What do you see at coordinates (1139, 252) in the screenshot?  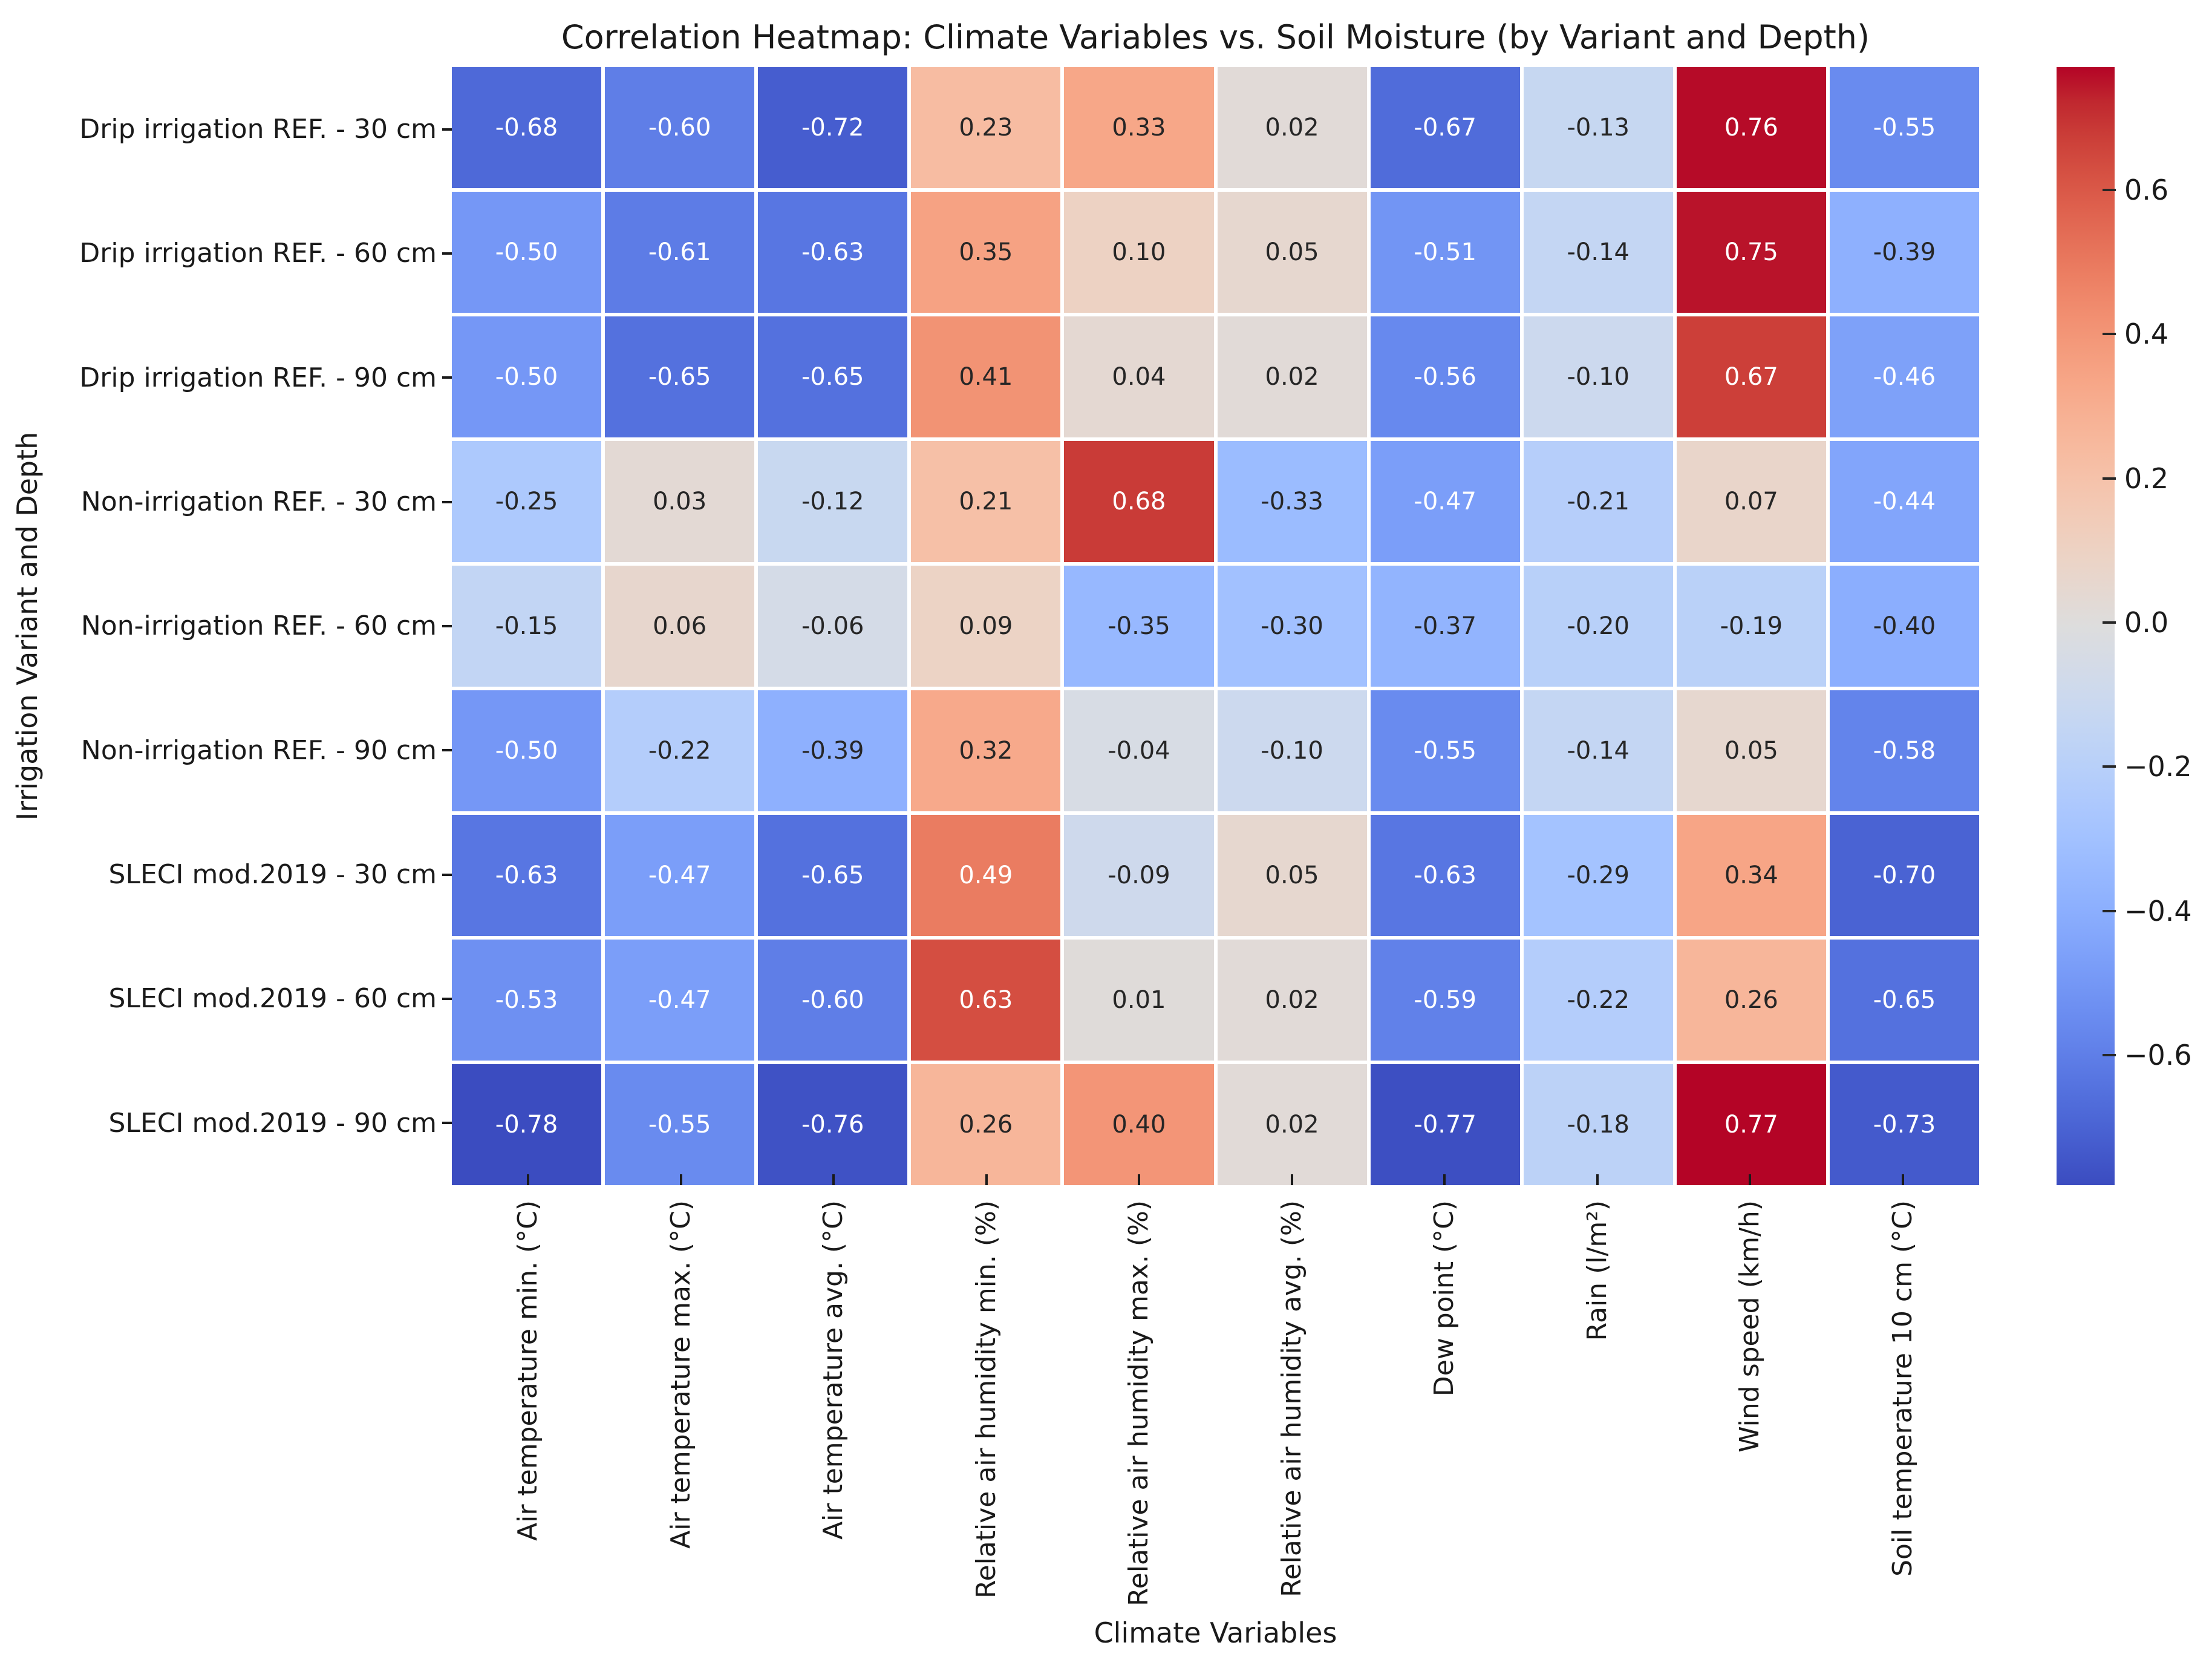 I see `heatmap-cell: 0.10` at bounding box center [1139, 252].